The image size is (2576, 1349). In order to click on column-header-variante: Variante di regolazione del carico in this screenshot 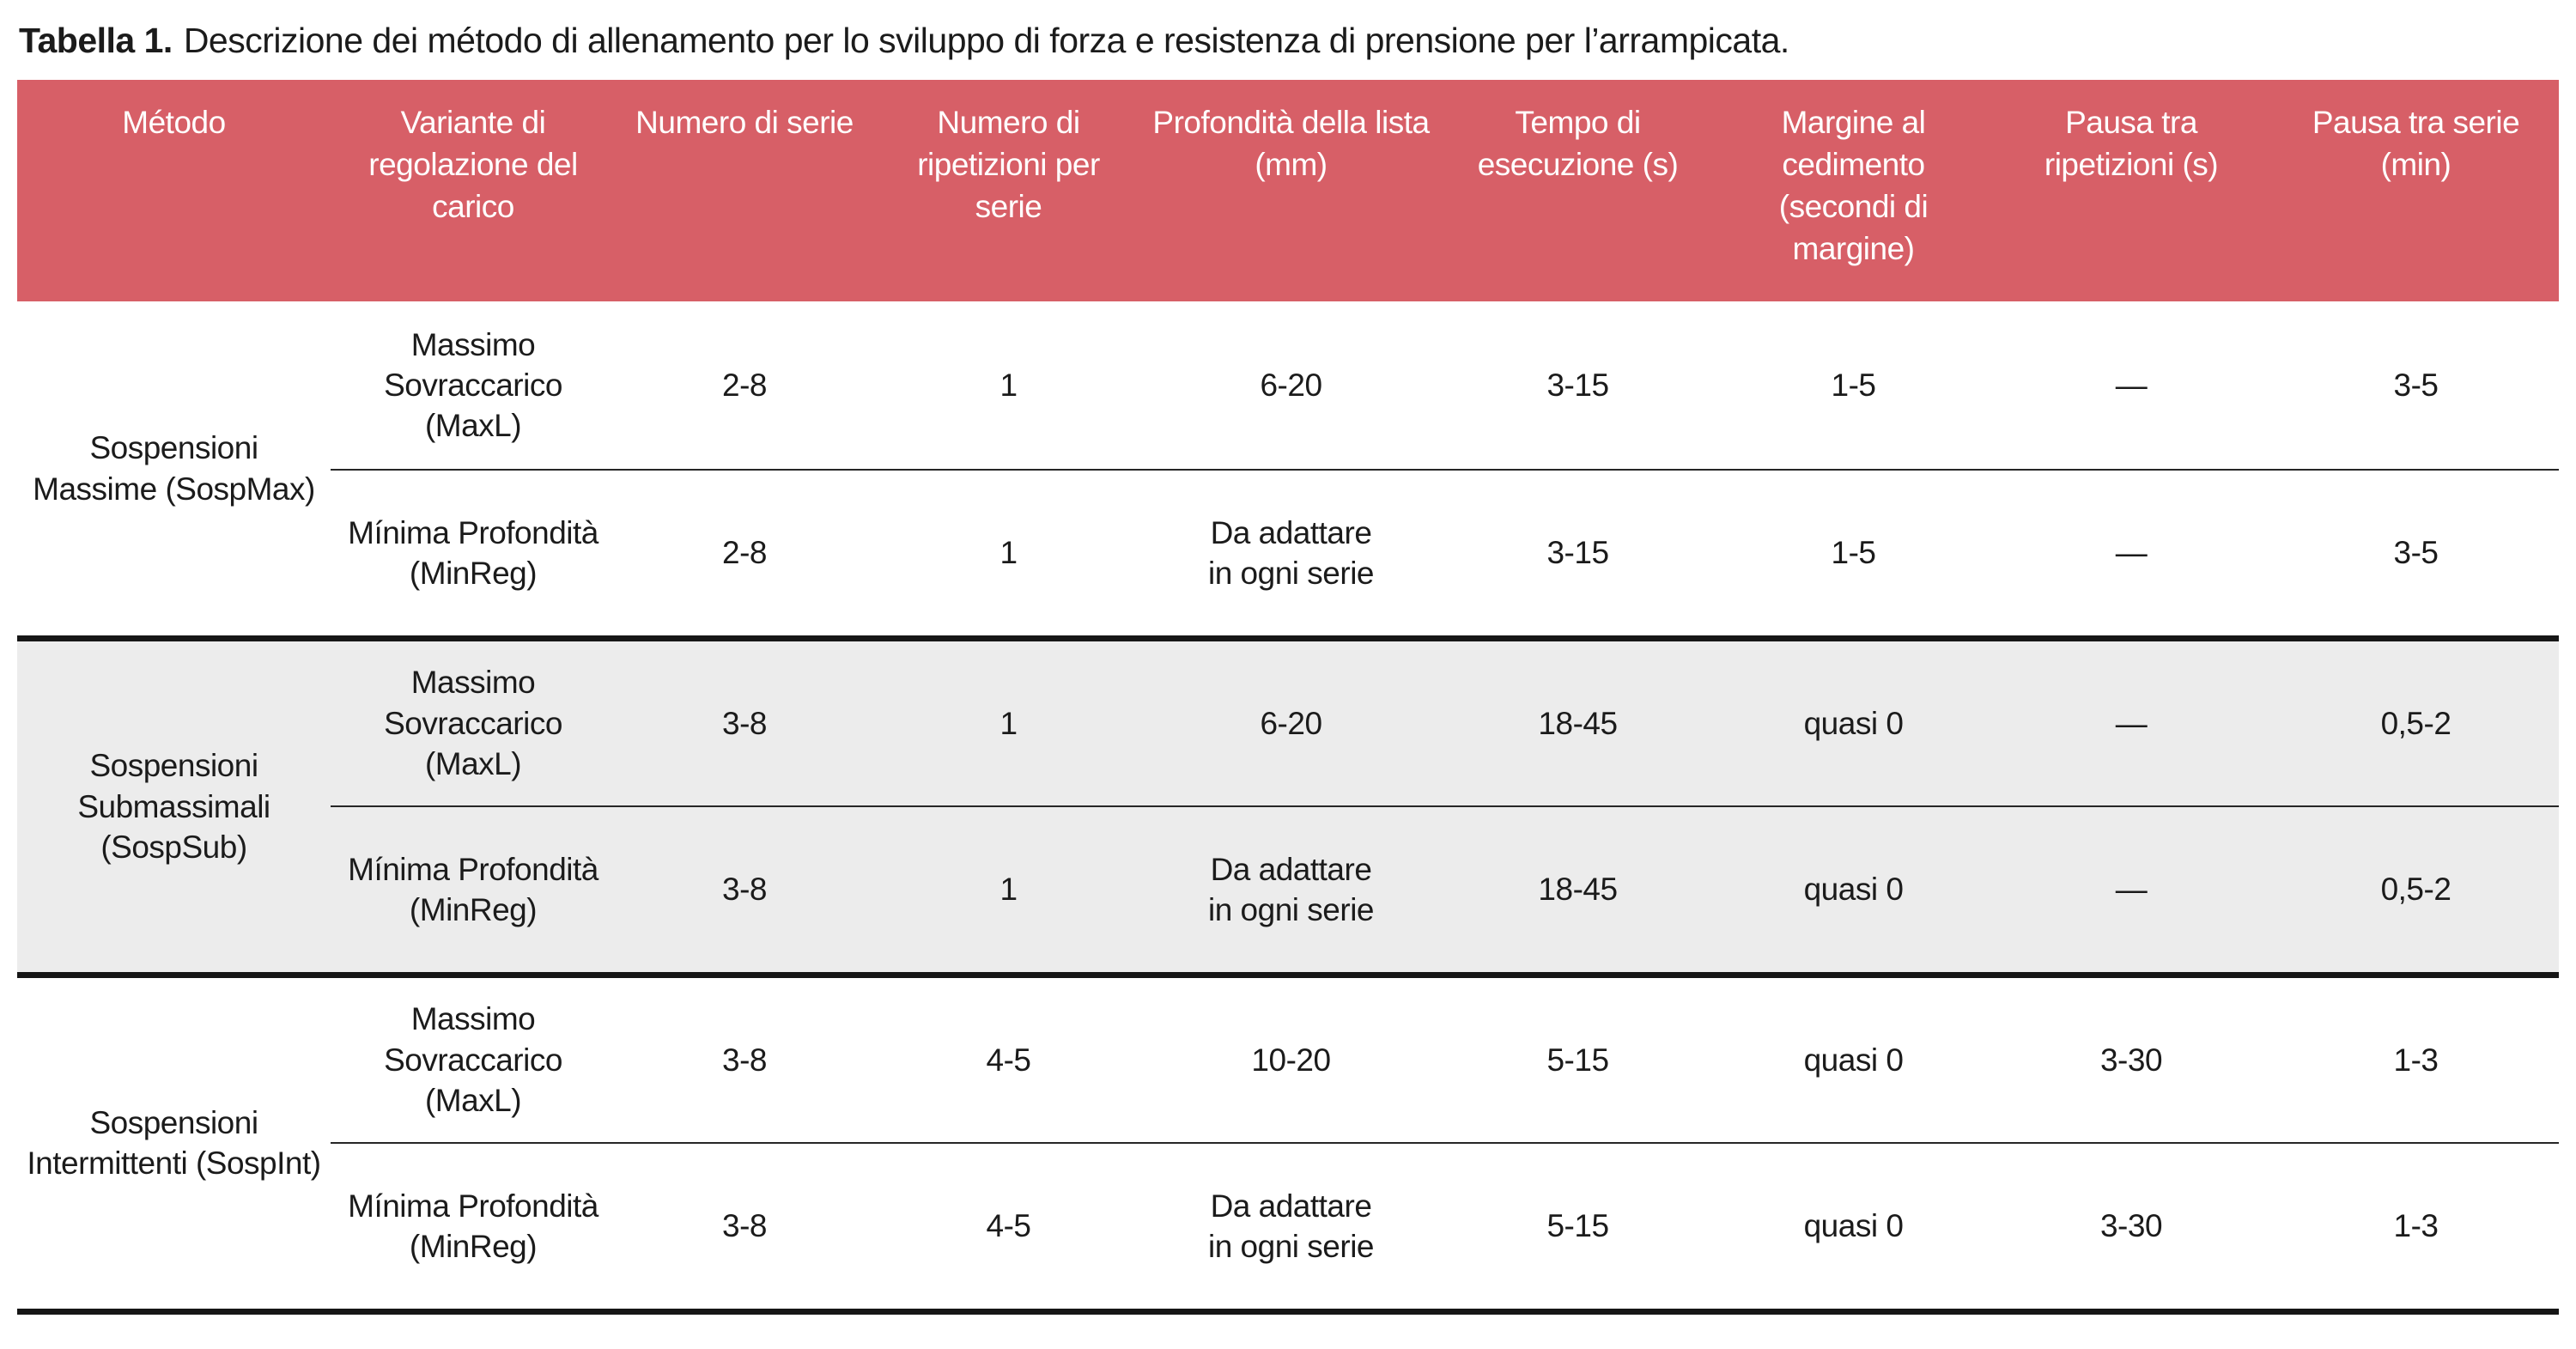, I will do `click(474, 191)`.